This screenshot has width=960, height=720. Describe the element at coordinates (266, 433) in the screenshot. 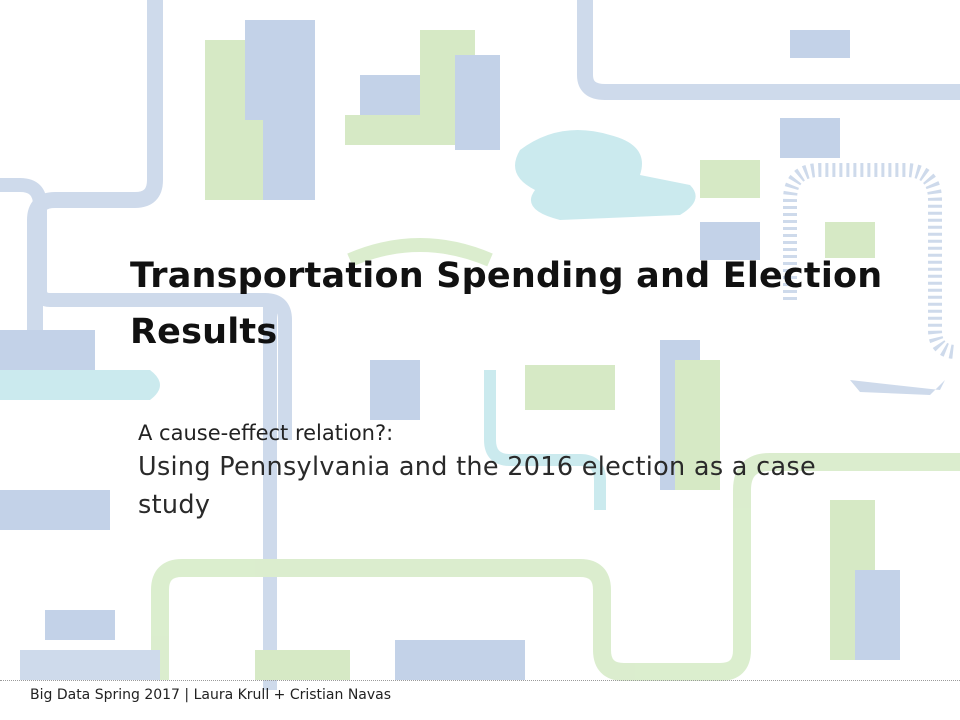

I see `subtitle-lead: A cause-effect relation?:` at that location.